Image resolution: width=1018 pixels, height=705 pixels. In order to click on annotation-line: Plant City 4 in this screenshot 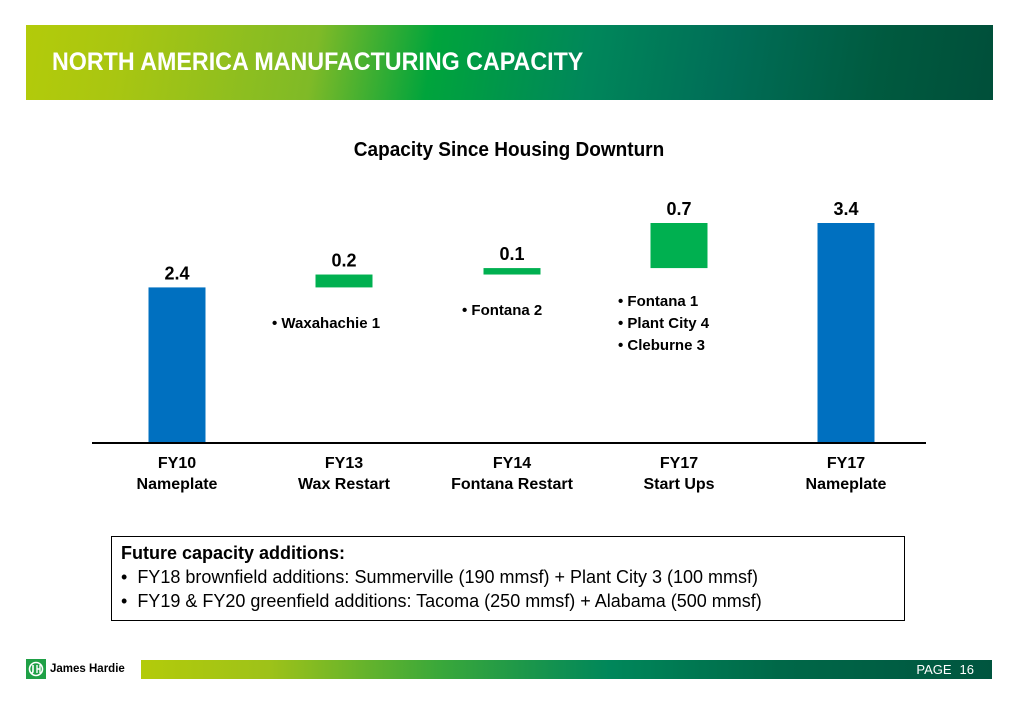, I will do `click(663, 324)`.